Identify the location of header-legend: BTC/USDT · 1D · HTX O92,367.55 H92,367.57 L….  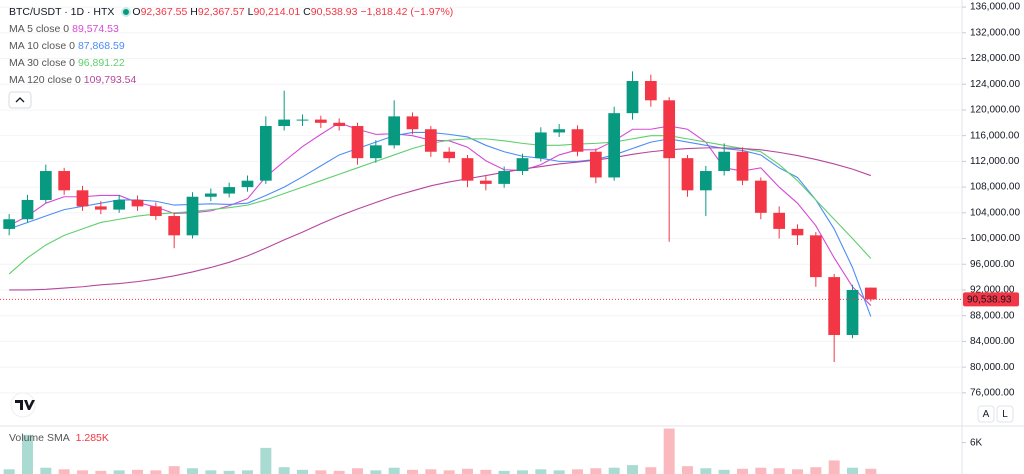
(234, 12).